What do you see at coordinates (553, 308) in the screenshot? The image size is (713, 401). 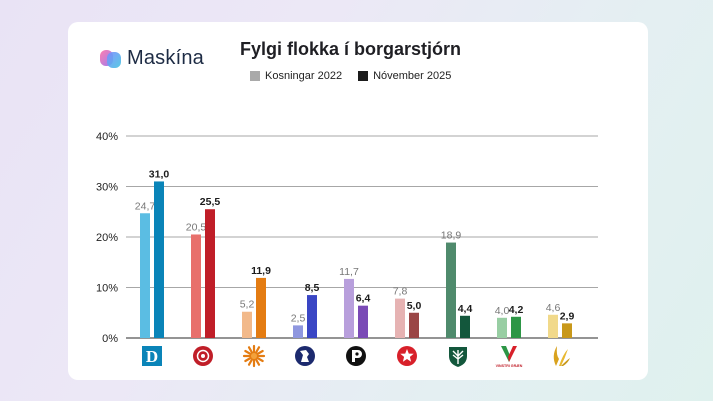 I see `data-label-2022: 4,6` at bounding box center [553, 308].